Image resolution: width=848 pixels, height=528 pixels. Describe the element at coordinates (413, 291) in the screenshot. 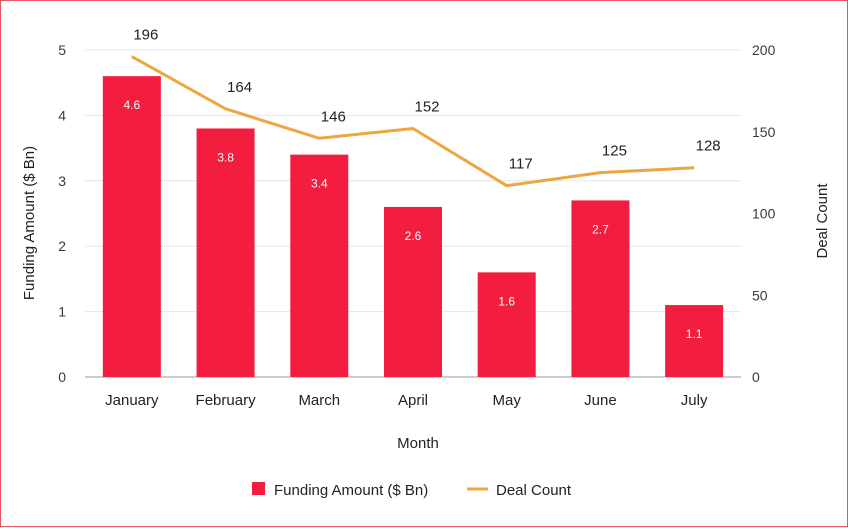

I see `bar-april` at that location.